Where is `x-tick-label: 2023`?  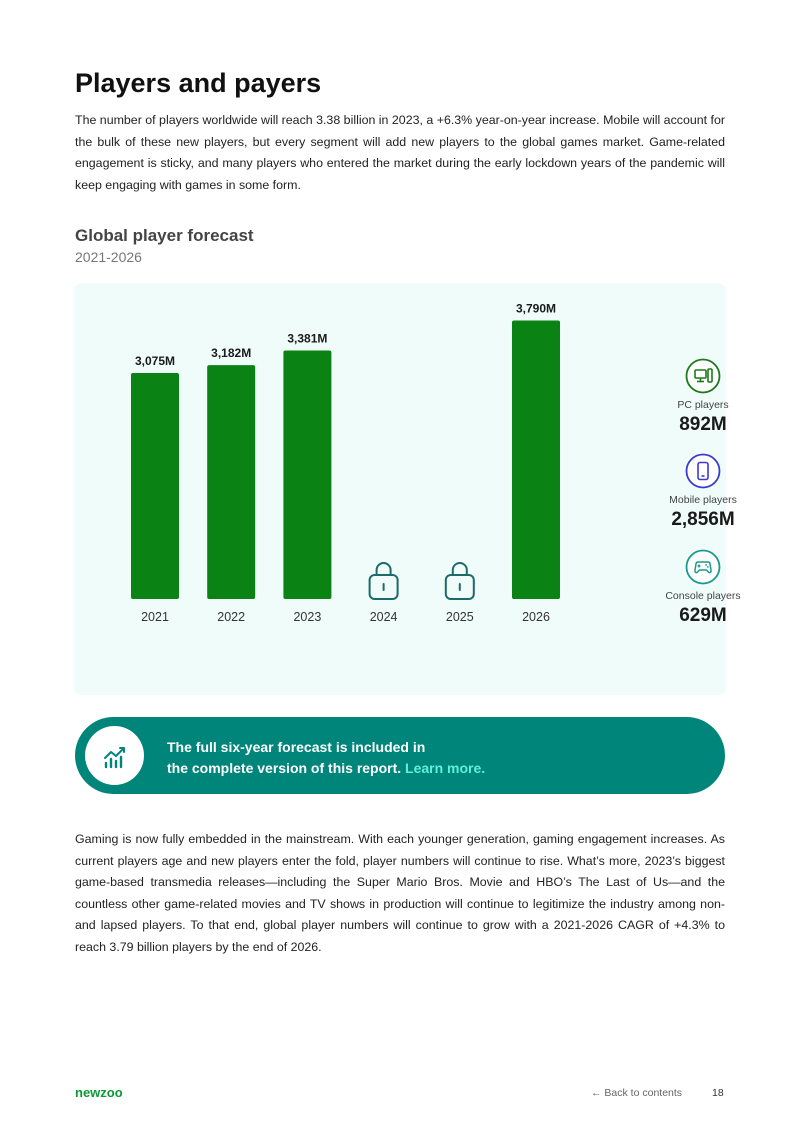
x-tick-label: 2023 is located at coordinates (307, 617).